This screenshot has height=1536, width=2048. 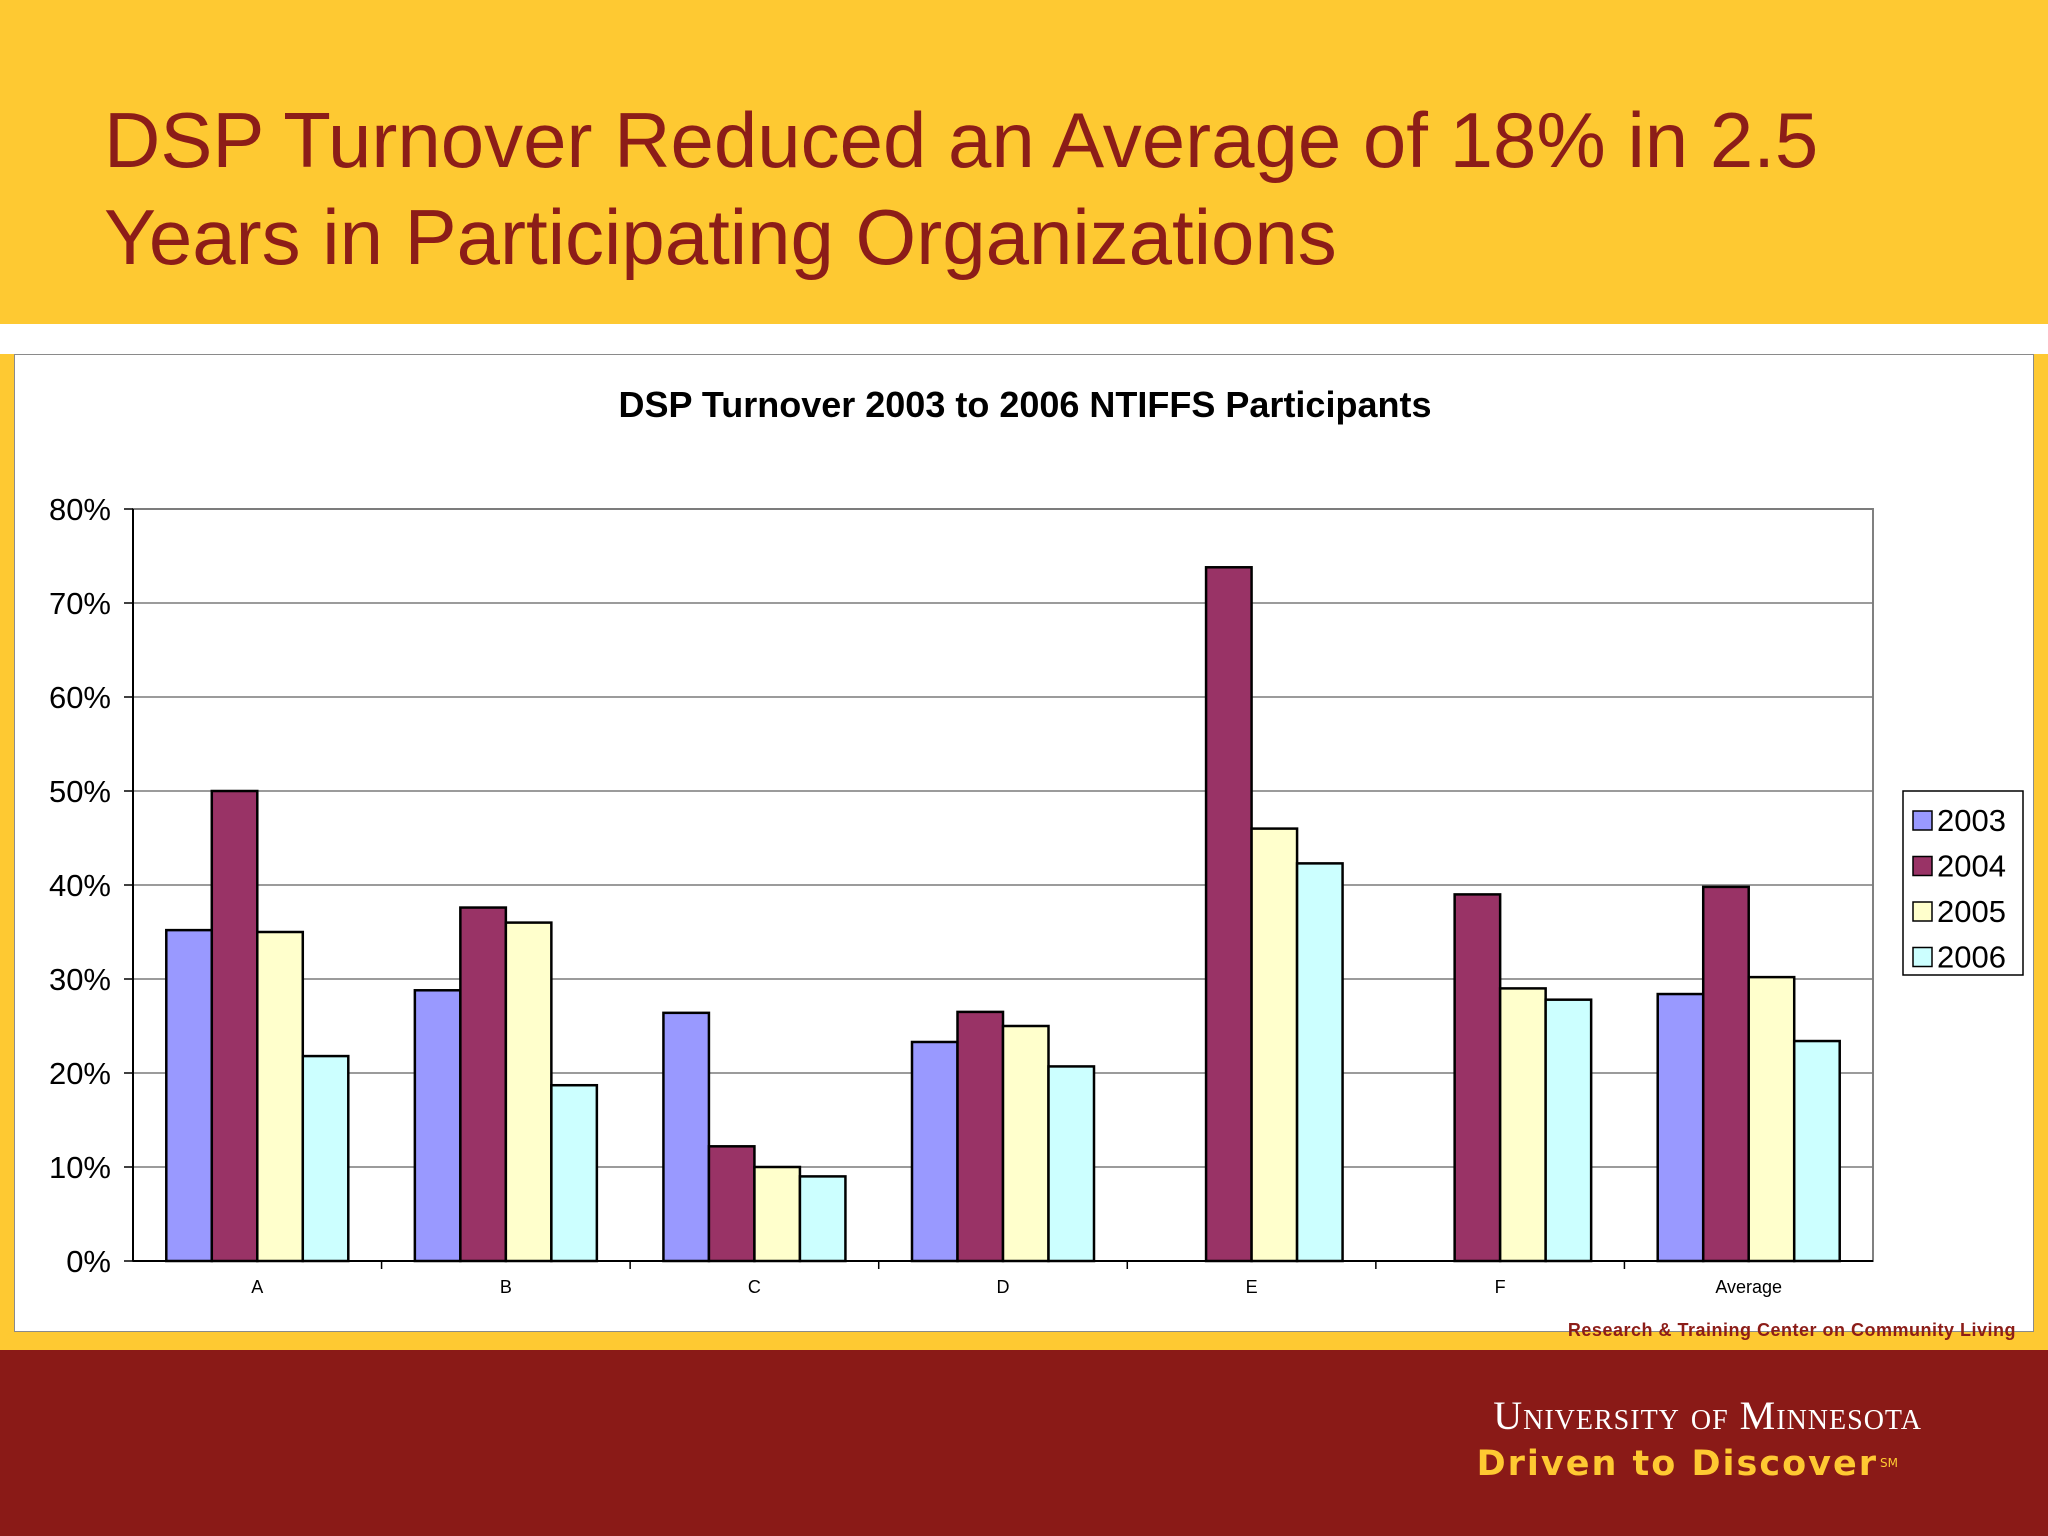 What do you see at coordinates (1072, 1163) in the screenshot?
I see `bar-2006-d` at bounding box center [1072, 1163].